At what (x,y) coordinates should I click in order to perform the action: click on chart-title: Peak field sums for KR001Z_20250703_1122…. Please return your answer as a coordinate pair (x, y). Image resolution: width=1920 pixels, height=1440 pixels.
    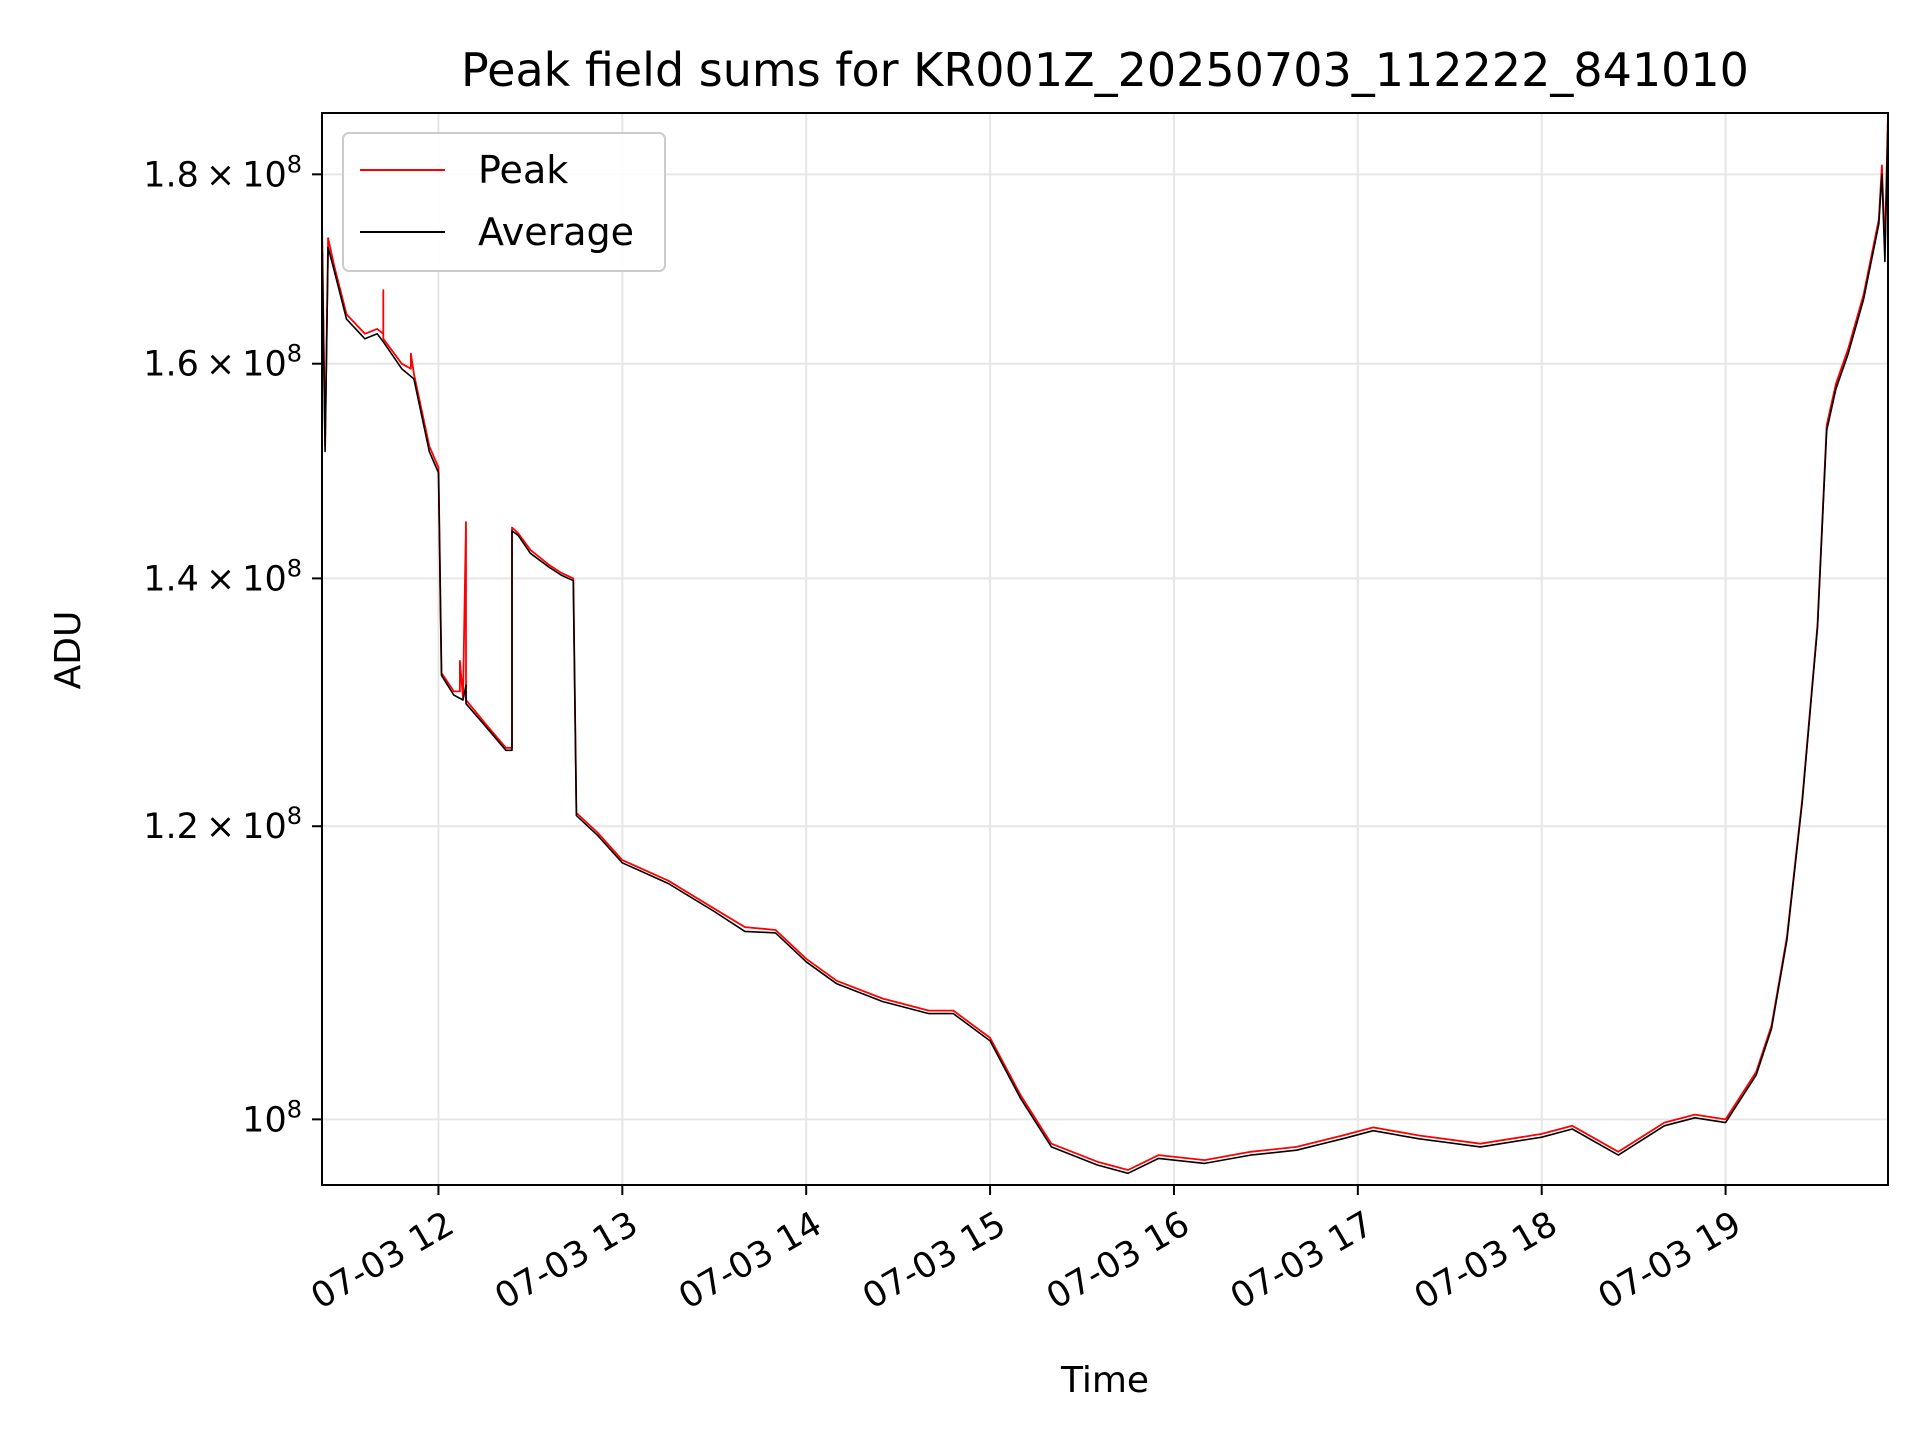
    Looking at the image, I should click on (1105, 70).